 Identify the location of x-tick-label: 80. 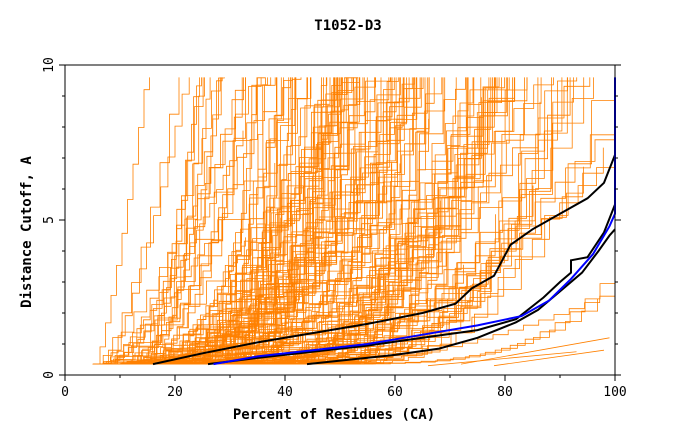
(505, 392).